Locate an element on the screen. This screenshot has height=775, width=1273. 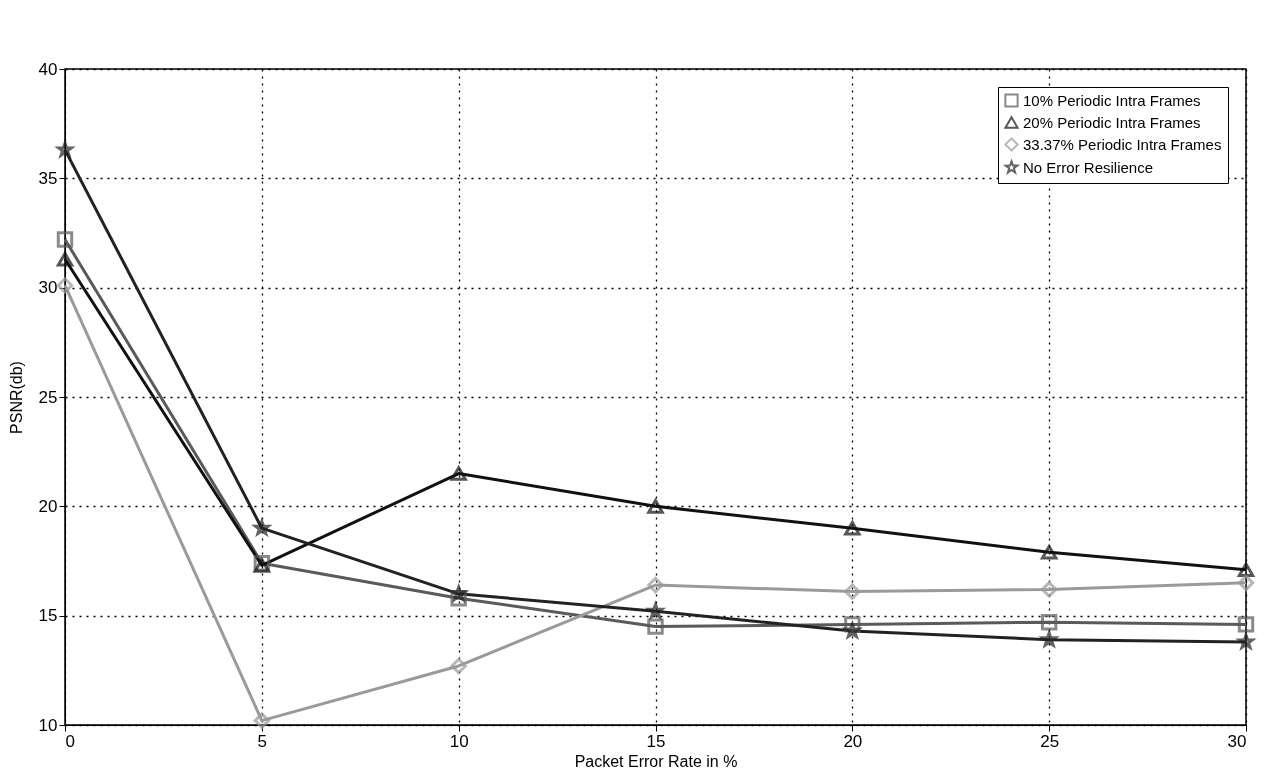
x-tick-label: 5 is located at coordinates (262, 741).